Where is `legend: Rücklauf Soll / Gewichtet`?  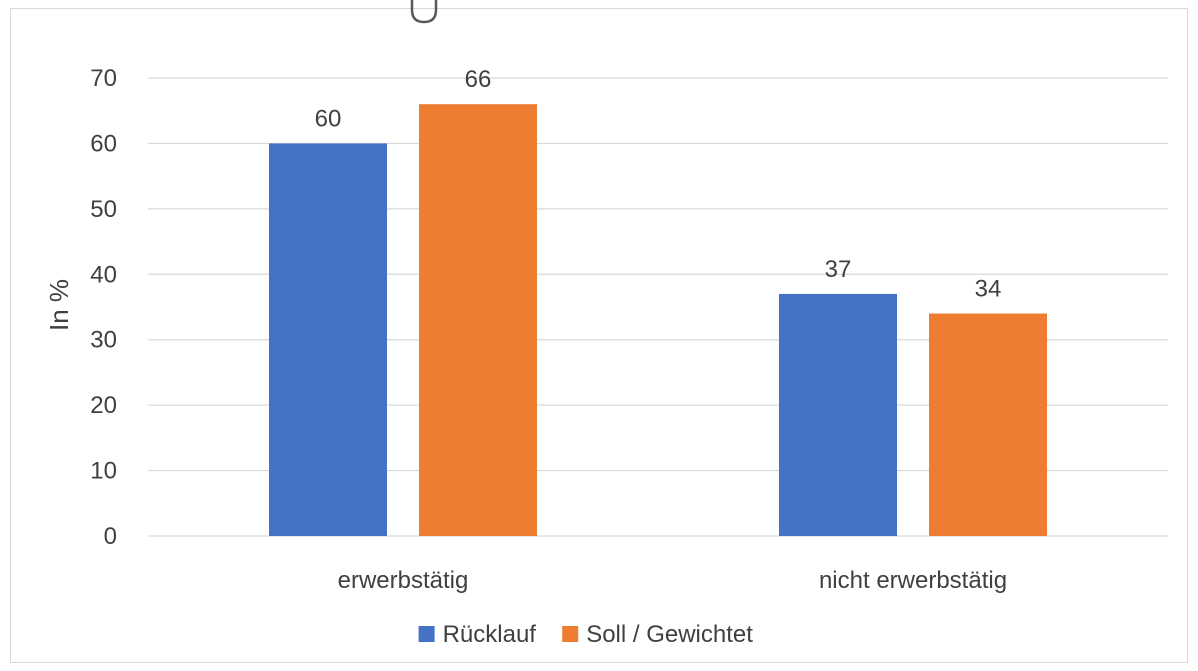
legend: Rücklauf Soll / Gewichtet is located at coordinates (585, 634).